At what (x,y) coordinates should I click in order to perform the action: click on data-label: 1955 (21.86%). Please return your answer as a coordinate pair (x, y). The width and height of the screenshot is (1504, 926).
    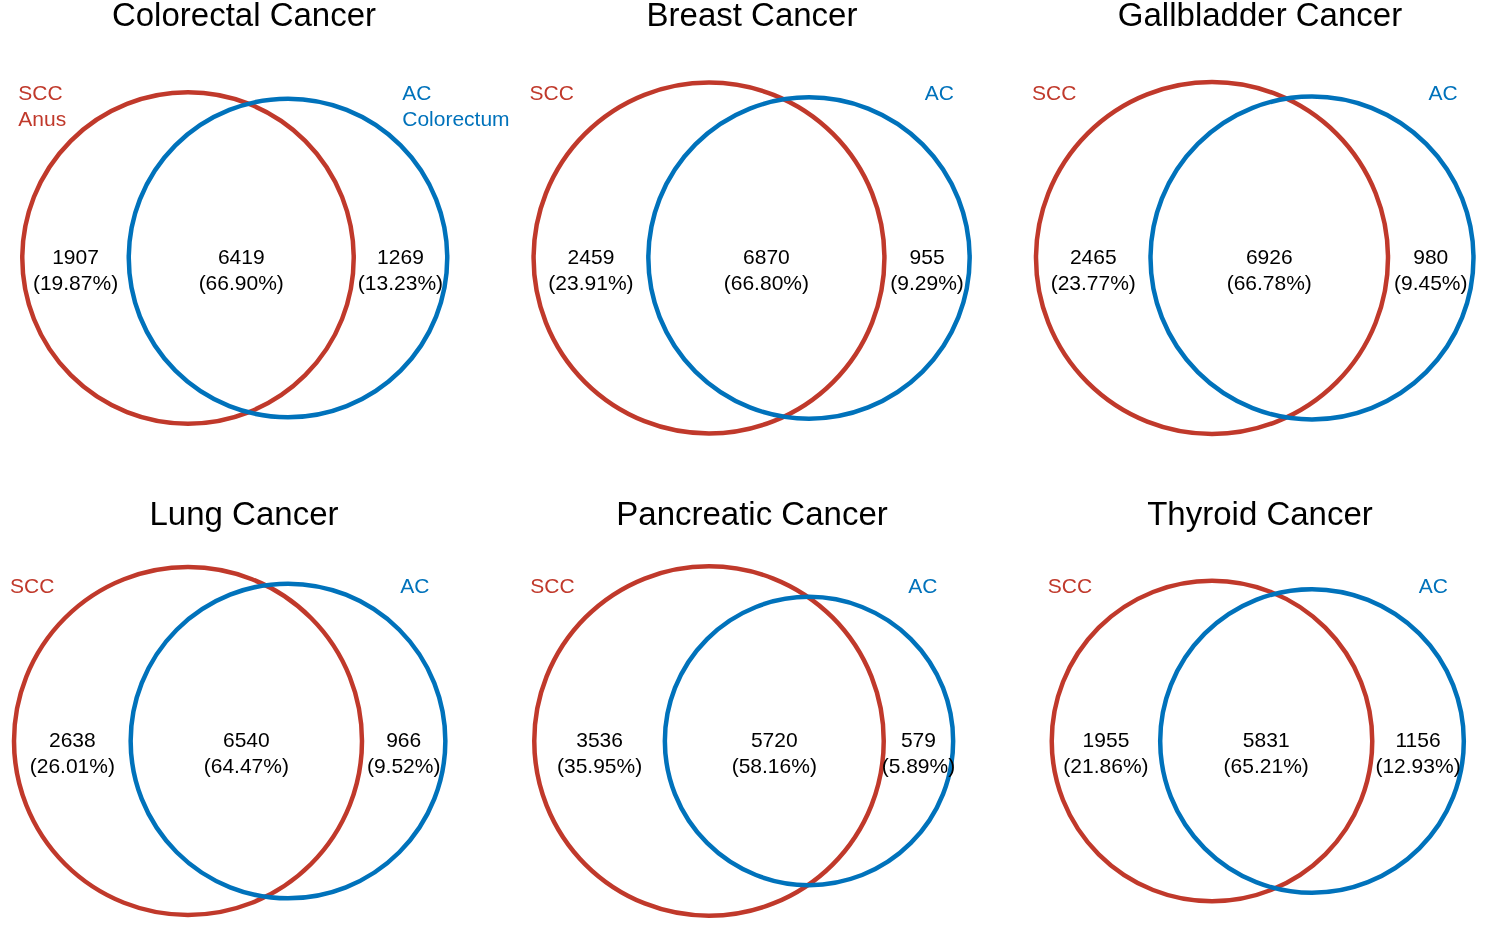
    Looking at the image, I should click on (1106, 752).